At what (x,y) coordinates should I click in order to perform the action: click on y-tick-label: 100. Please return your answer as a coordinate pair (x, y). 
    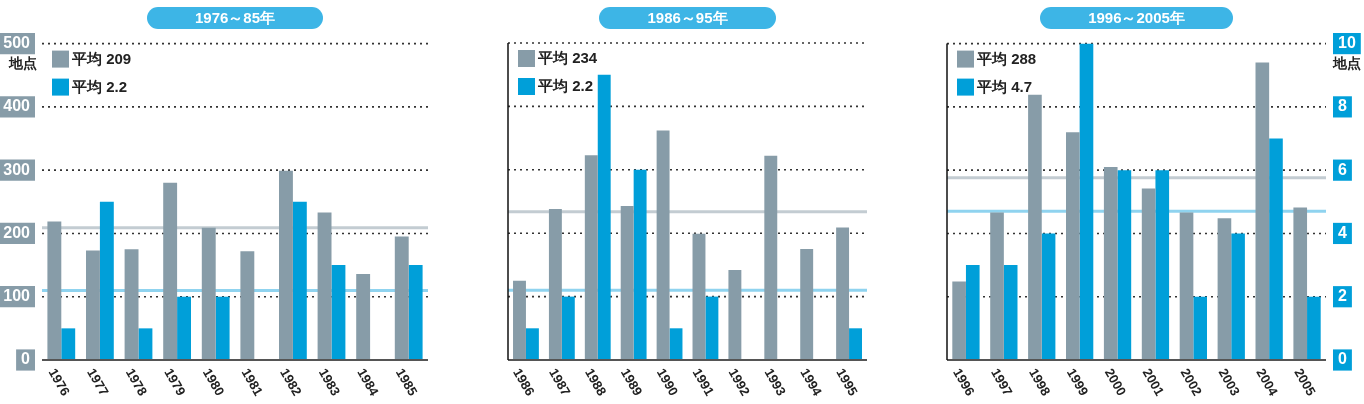
    Looking at the image, I should click on (17, 296).